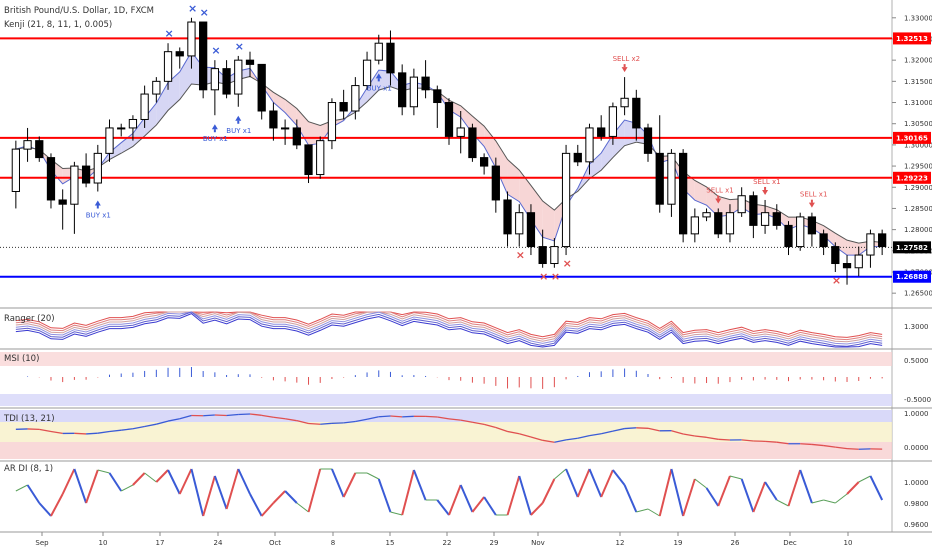 Image resolution: width=932 pixels, height=554 pixels. I want to click on sell-signal-label: SELL x2, so click(627, 59).